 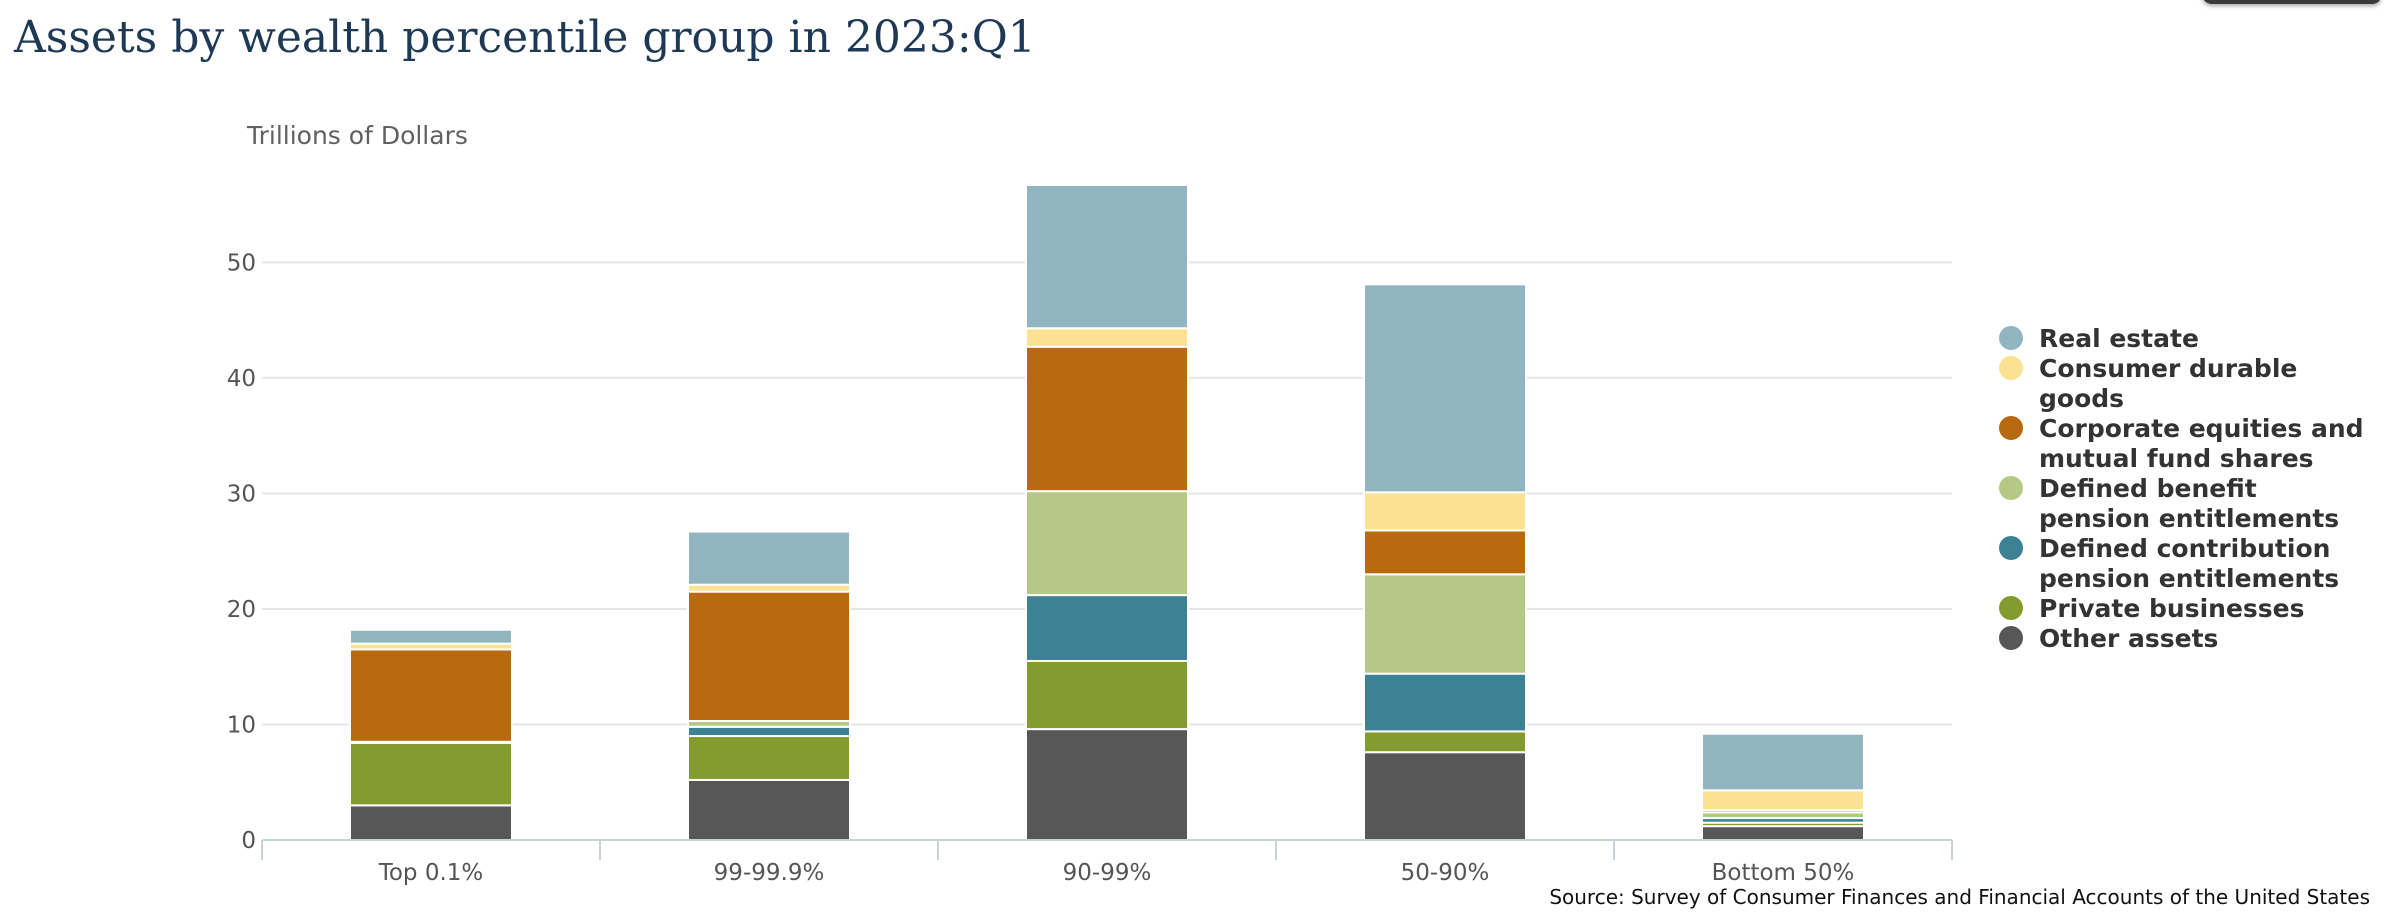 I want to click on x-tick-label-top-0-1: Top 0.1%, so click(x=431, y=873).